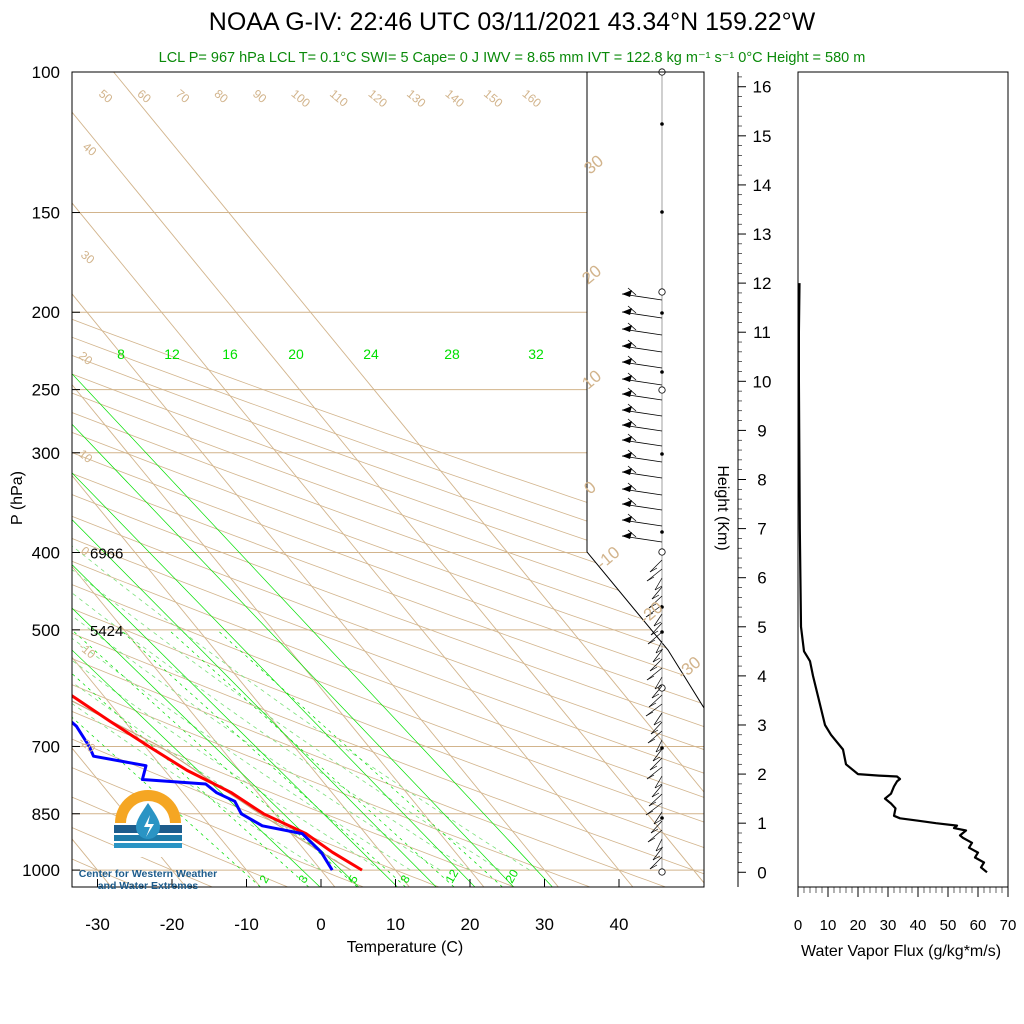 This screenshot has width=1024, height=1024. What do you see at coordinates (948, 925) in the screenshot?
I see `wv-tick-label: 50` at bounding box center [948, 925].